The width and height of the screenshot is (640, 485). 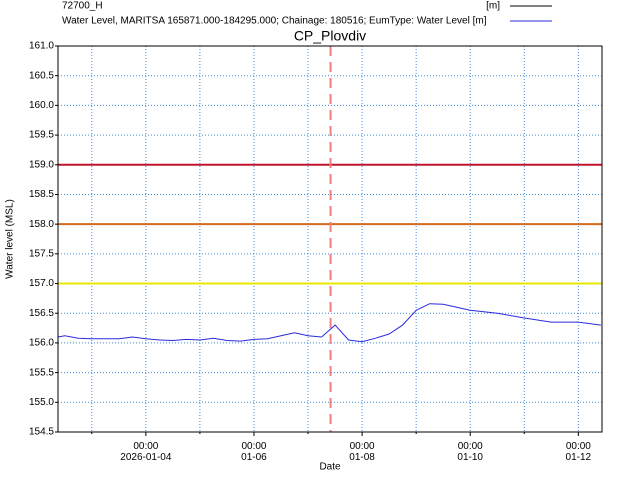 I want to click on y-tick-label: 158.5, so click(x=41, y=194).